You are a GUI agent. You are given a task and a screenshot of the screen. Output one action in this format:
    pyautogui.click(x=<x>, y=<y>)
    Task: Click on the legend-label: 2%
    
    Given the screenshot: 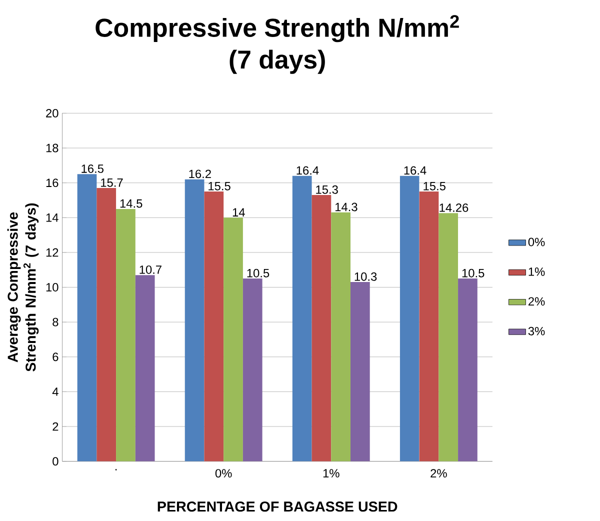 What is the action you would take?
    pyautogui.click(x=536, y=301)
    